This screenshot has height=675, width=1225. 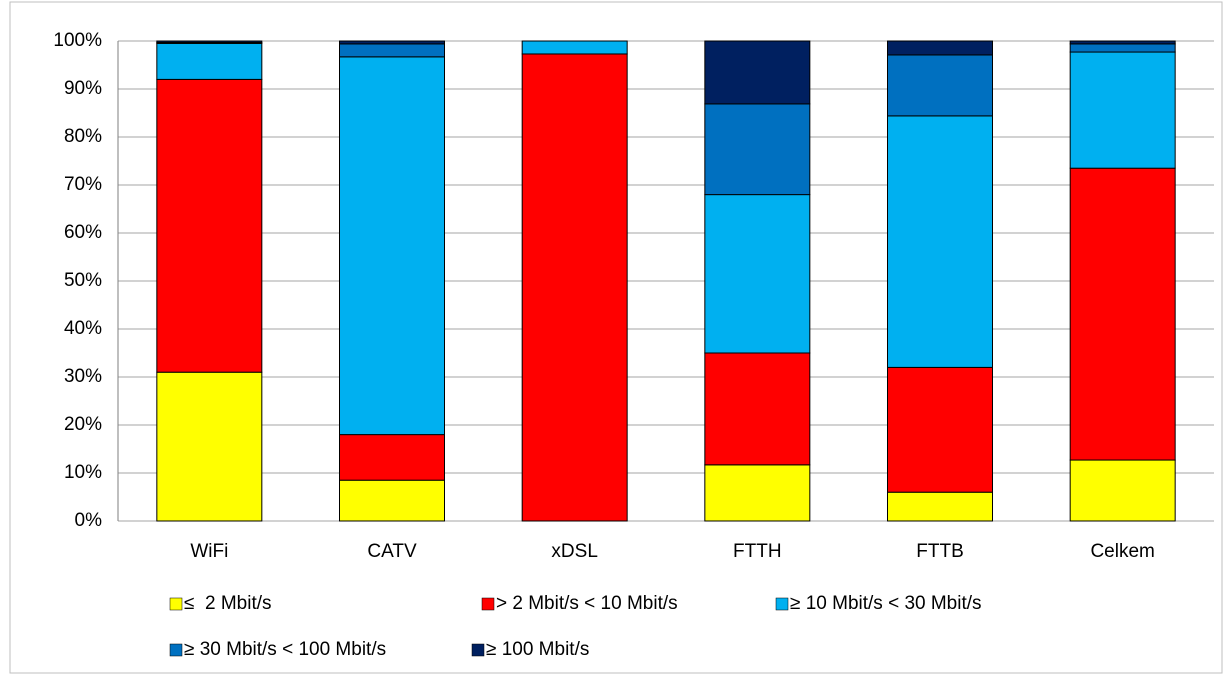 What do you see at coordinates (83, 136) in the screenshot?
I see `y-tick-label: 80%` at bounding box center [83, 136].